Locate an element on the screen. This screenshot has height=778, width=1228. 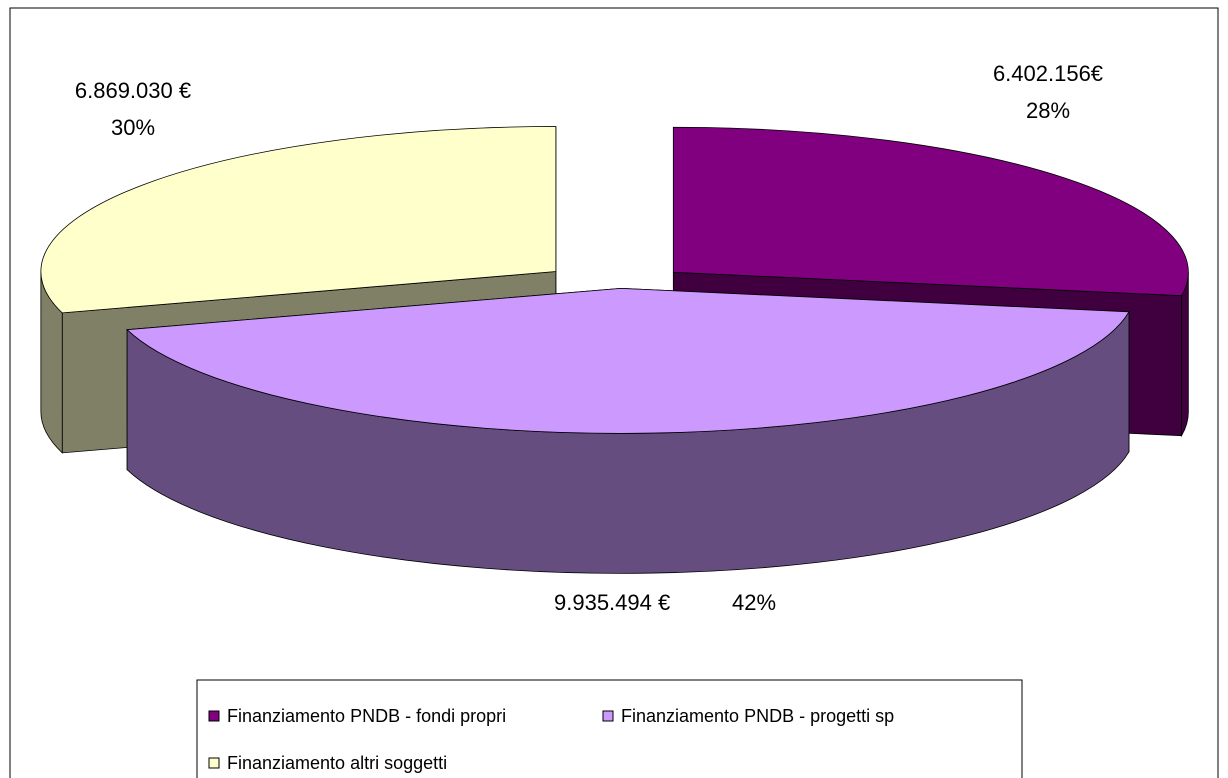
percent-label: 30% is located at coordinates (133, 127).